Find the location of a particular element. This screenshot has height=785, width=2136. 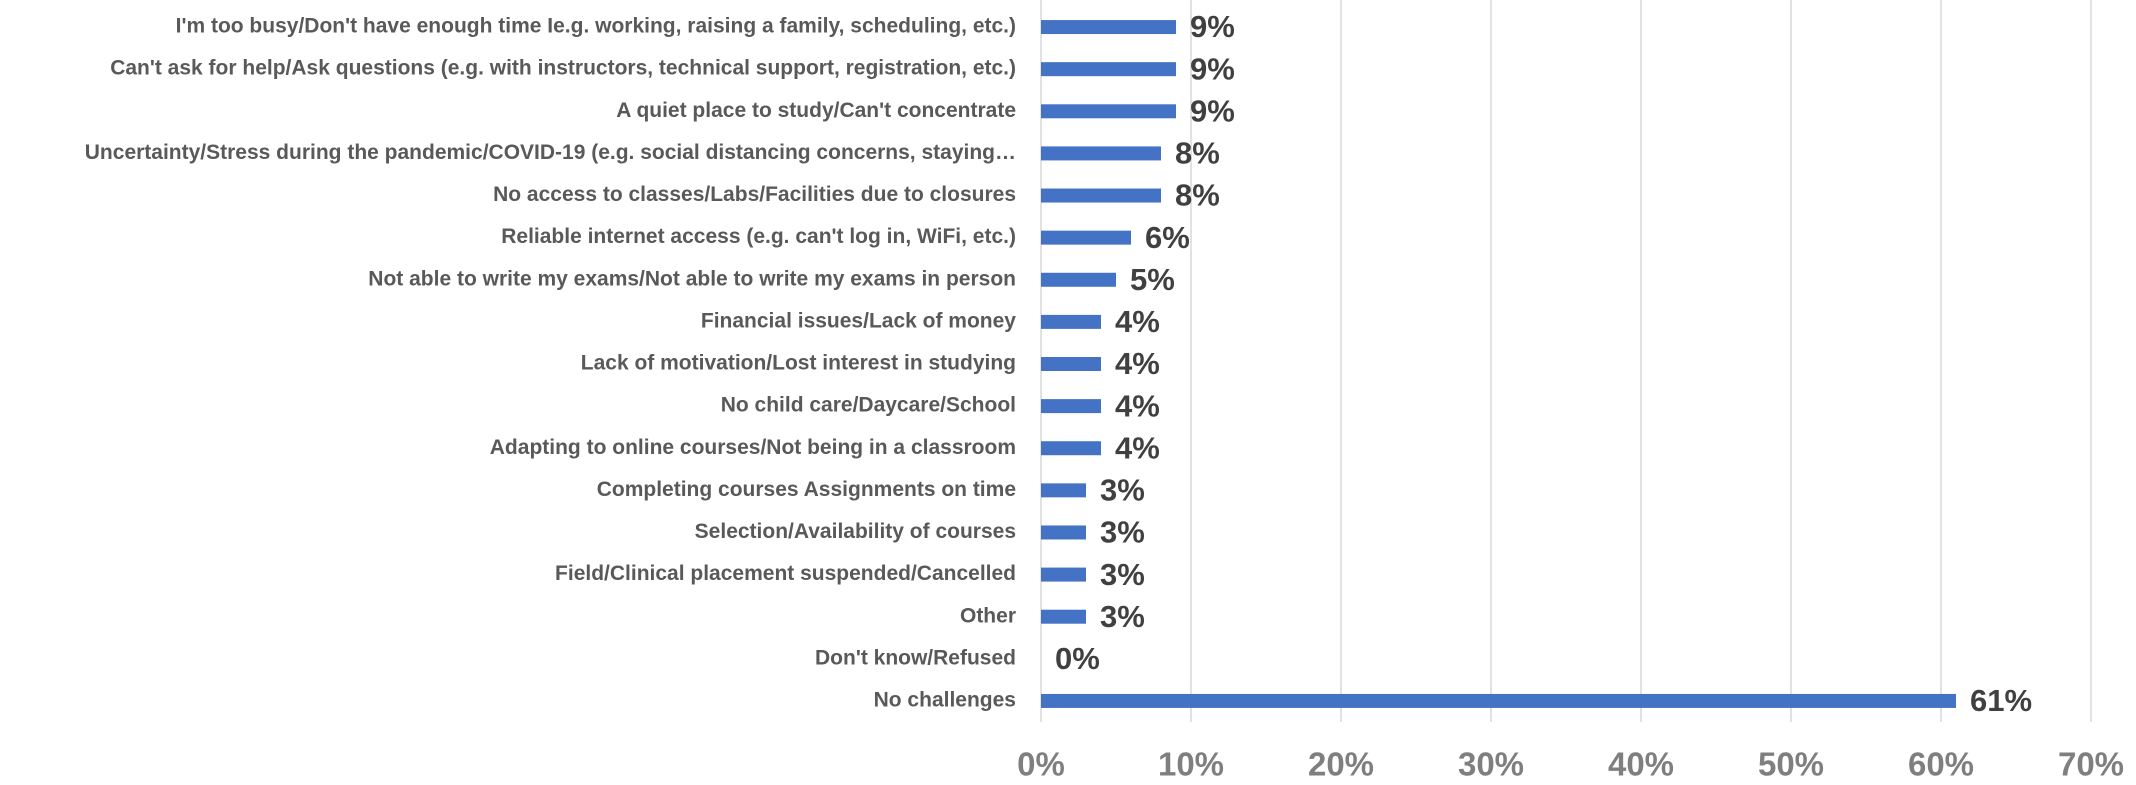

x-tick-label: 10% is located at coordinates (1191, 764).